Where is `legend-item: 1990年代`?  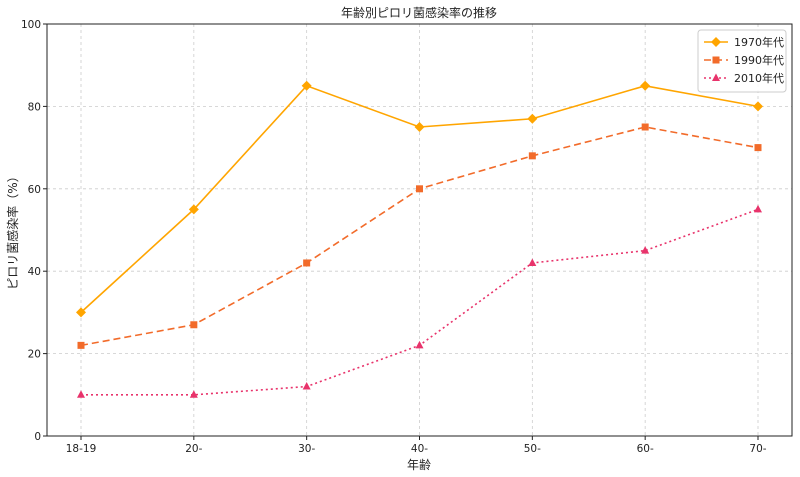
legend-item: 1990年代 is located at coordinates (744, 60).